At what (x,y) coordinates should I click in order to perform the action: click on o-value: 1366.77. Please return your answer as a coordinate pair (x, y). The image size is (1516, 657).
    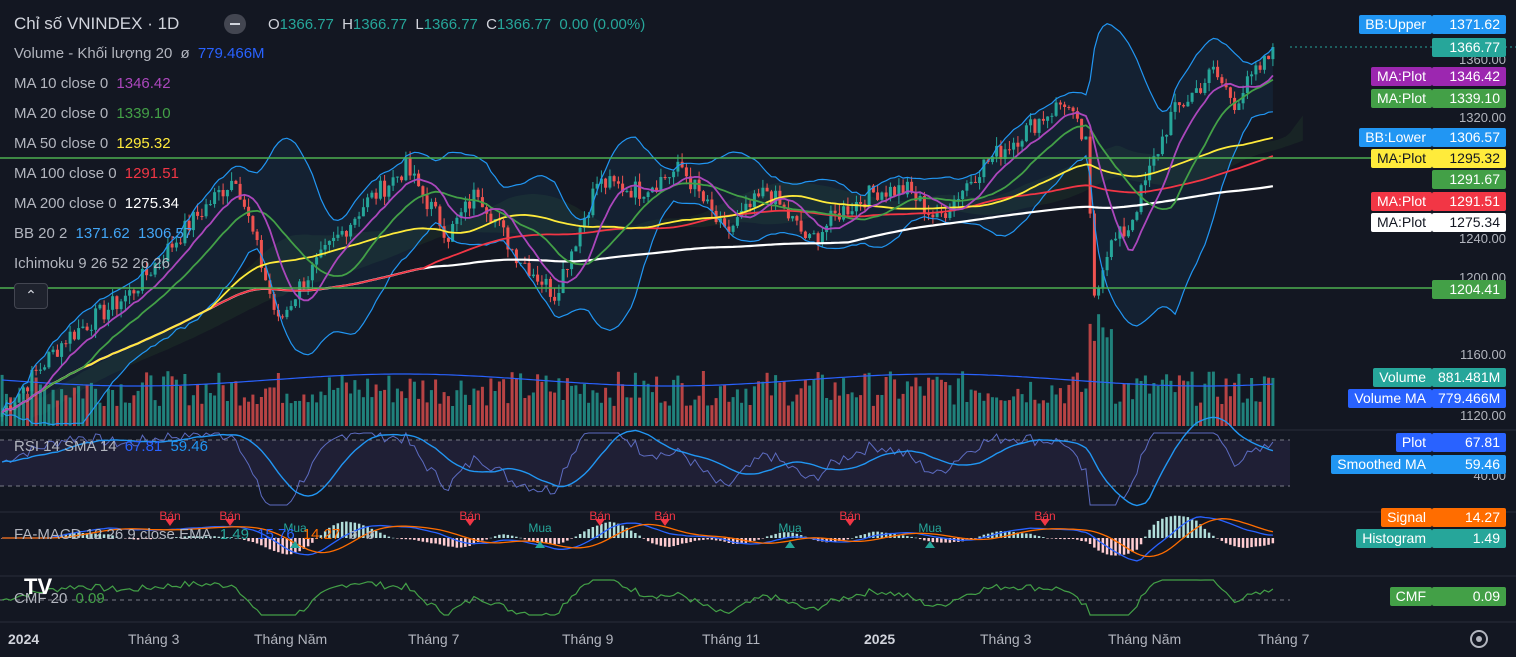
    Looking at the image, I should click on (306, 24).